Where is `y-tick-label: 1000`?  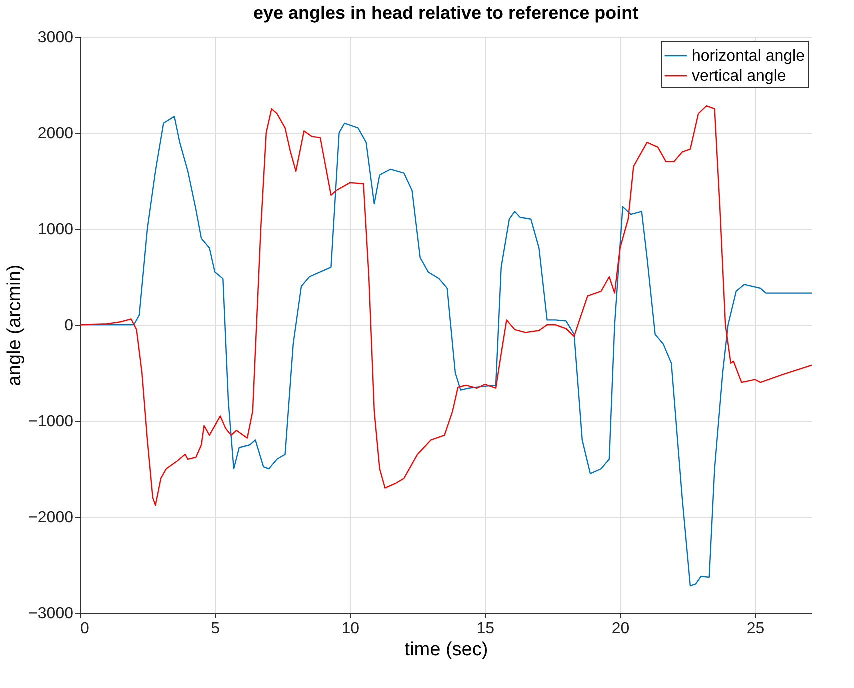 y-tick-label: 1000 is located at coordinates (56, 230).